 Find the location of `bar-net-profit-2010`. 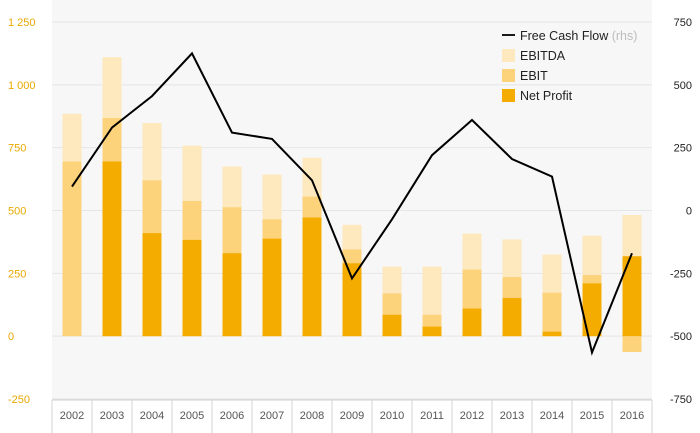

bar-net-profit-2010 is located at coordinates (392, 325).